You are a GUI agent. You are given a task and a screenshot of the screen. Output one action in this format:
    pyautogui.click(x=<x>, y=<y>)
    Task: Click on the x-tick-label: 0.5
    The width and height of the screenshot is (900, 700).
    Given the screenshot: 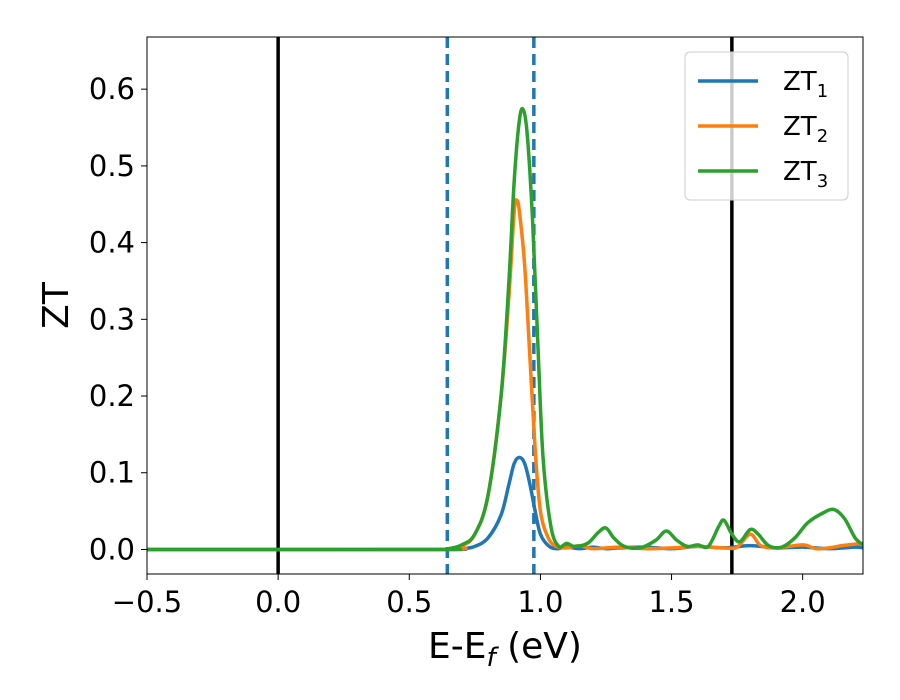 What is the action you would take?
    pyautogui.click(x=409, y=602)
    